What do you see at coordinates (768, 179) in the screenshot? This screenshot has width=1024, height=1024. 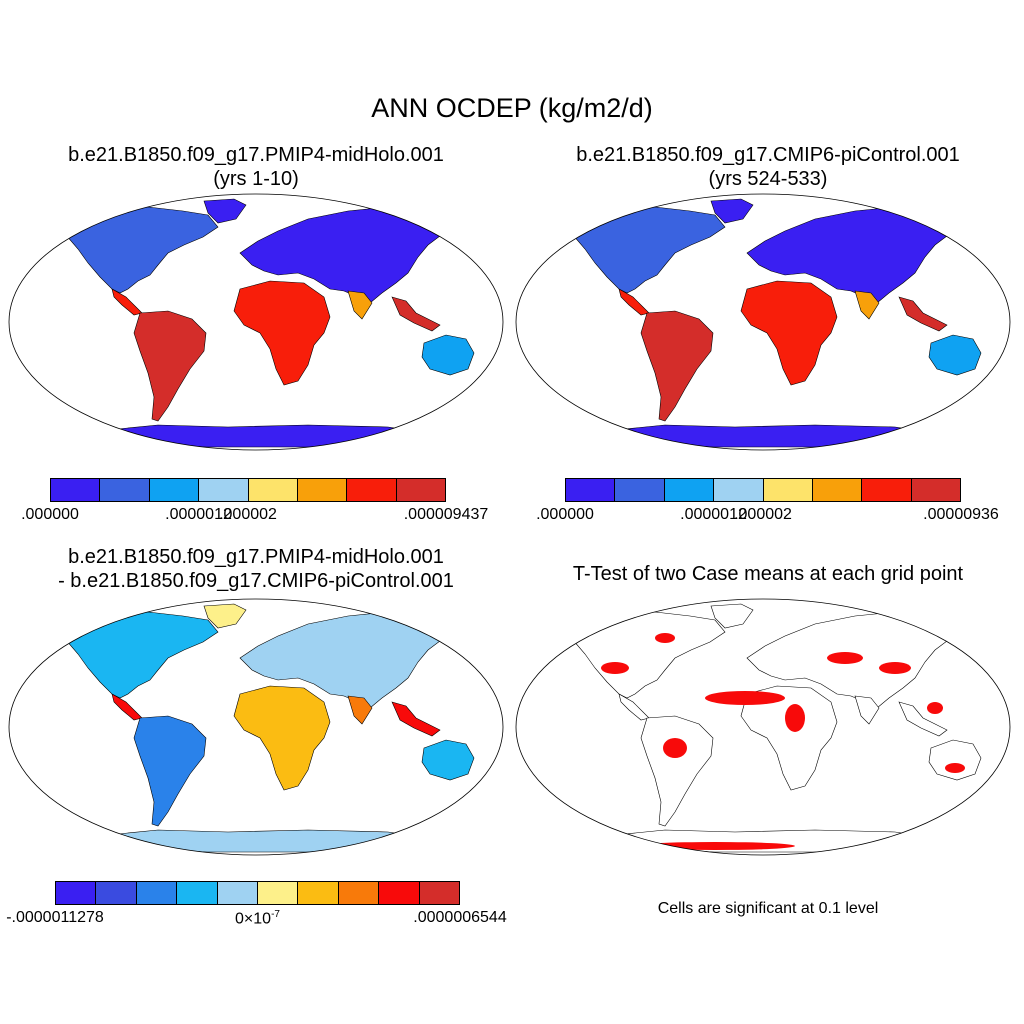 I see `panel-title-line2: (yrs 524-533)` at bounding box center [768, 179].